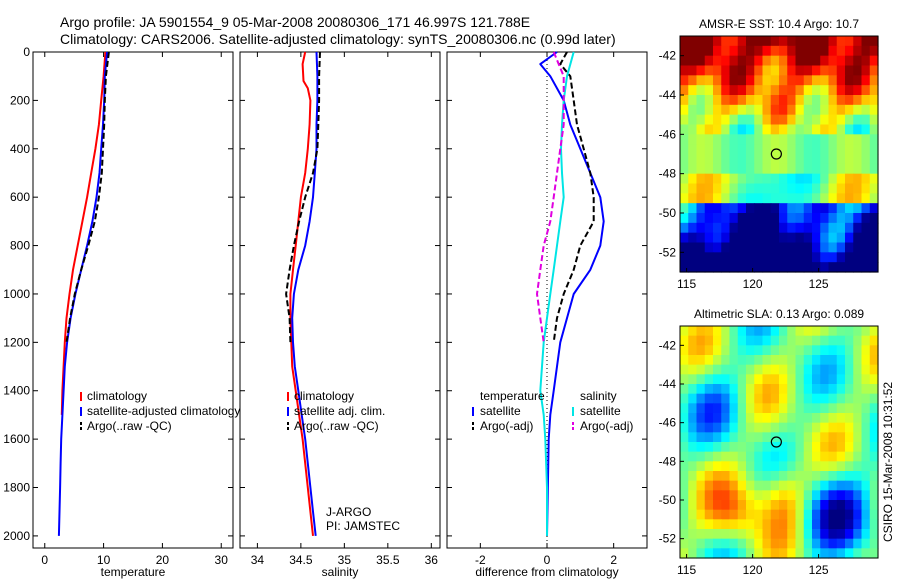 The width and height of the screenshot is (900, 580). I want to click on sla-map-ytick-label: -50, so click(668, 500).